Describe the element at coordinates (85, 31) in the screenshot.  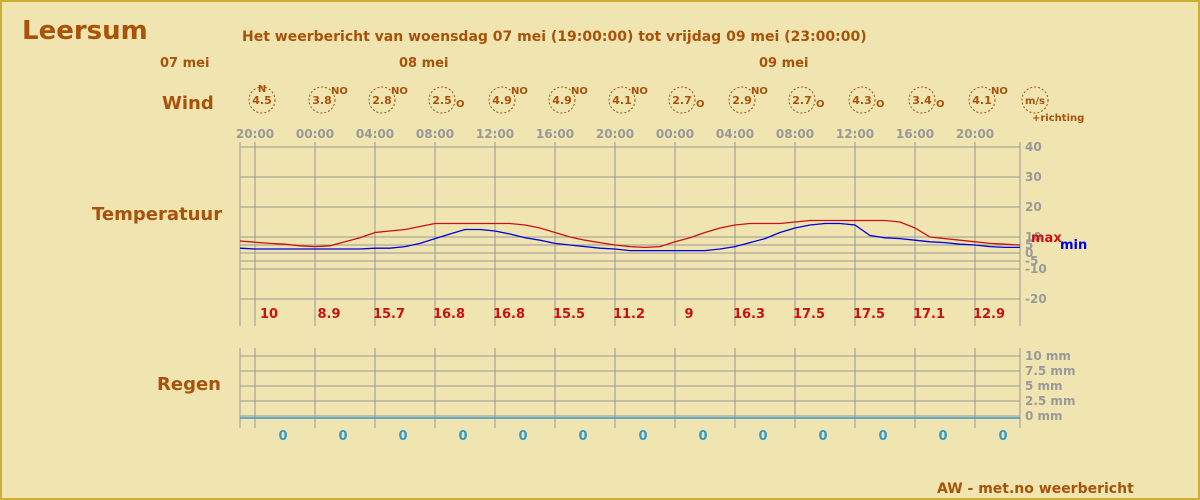
I see `location-title: Leersum` at that location.